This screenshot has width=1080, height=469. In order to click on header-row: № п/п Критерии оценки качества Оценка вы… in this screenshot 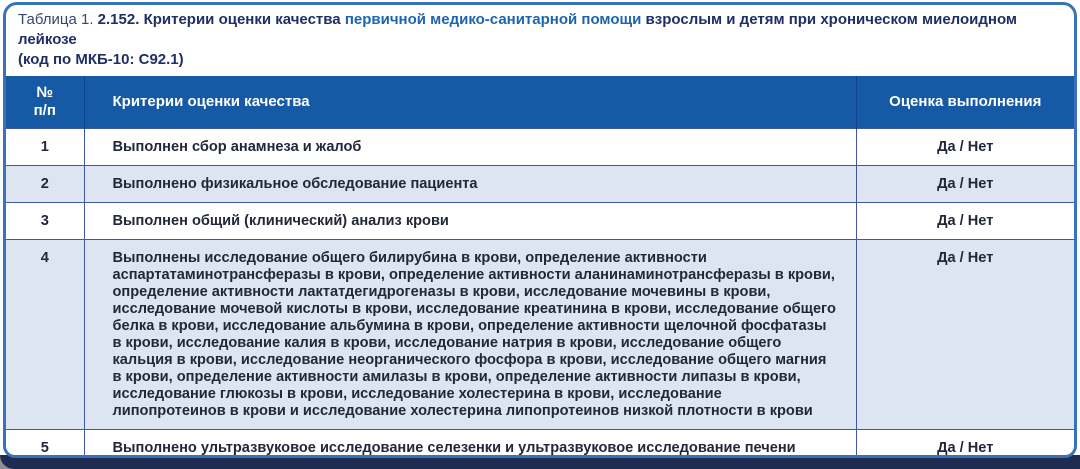, I will do `click(540, 102)`.